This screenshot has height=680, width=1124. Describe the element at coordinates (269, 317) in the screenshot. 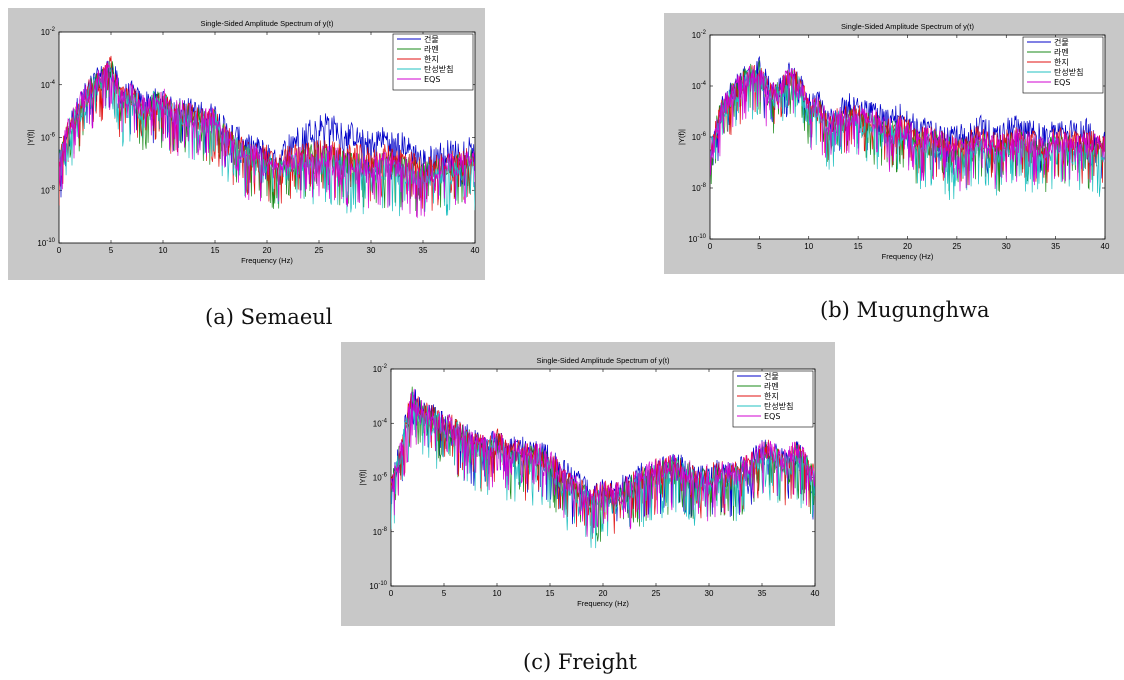

I see `caption-semaeul: (a) Semaeul` at that location.